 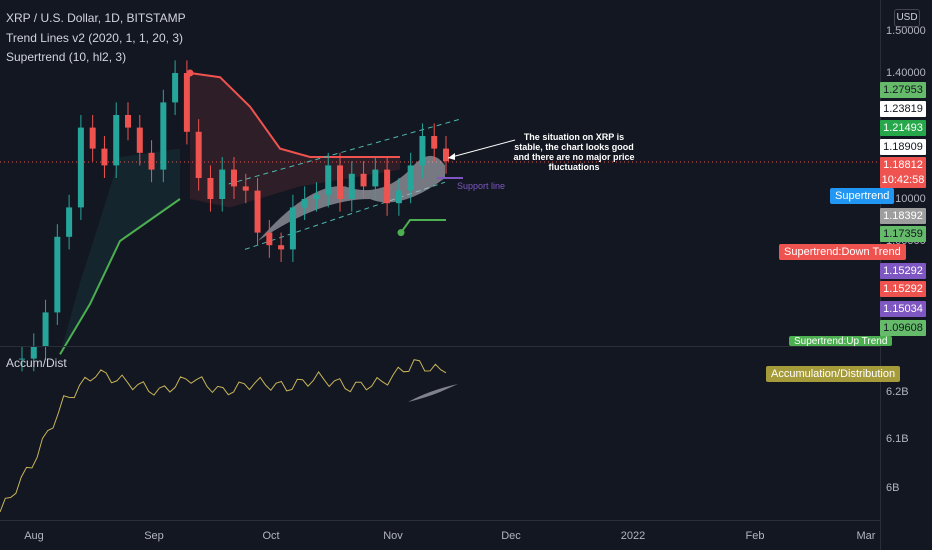 What do you see at coordinates (897, 392) in the screenshot?
I see `accum-tick-label: 6.2B` at bounding box center [897, 392].